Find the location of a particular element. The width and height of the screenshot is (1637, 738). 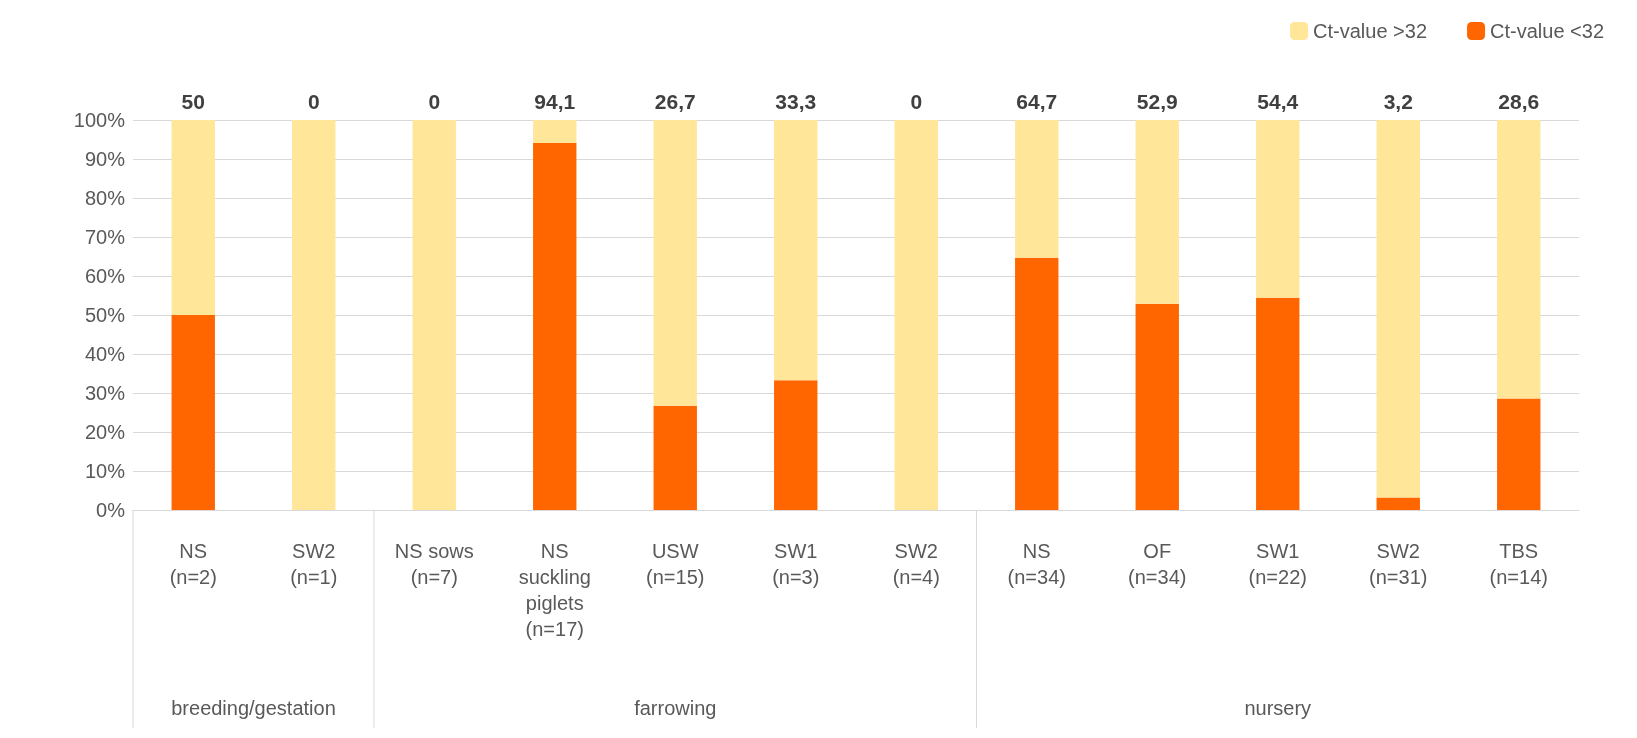

annotation: 28,6 is located at coordinates (1519, 101).